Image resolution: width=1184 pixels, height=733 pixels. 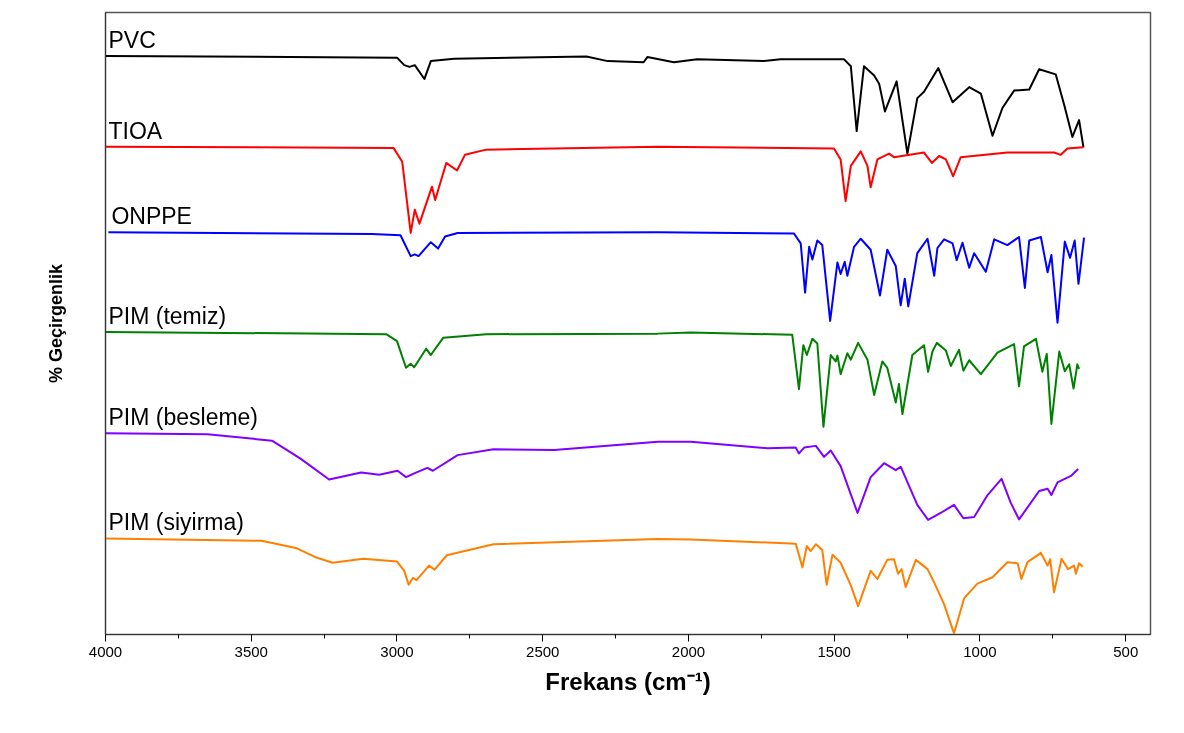 What do you see at coordinates (167, 315) in the screenshot?
I see `series-label: PIM (temiz)` at bounding box center [167, 315].